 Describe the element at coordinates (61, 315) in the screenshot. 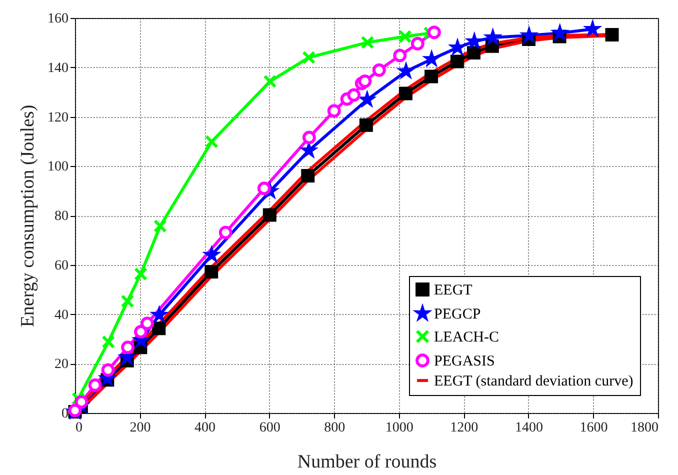

I see `y-tick-label: 40` at that location.